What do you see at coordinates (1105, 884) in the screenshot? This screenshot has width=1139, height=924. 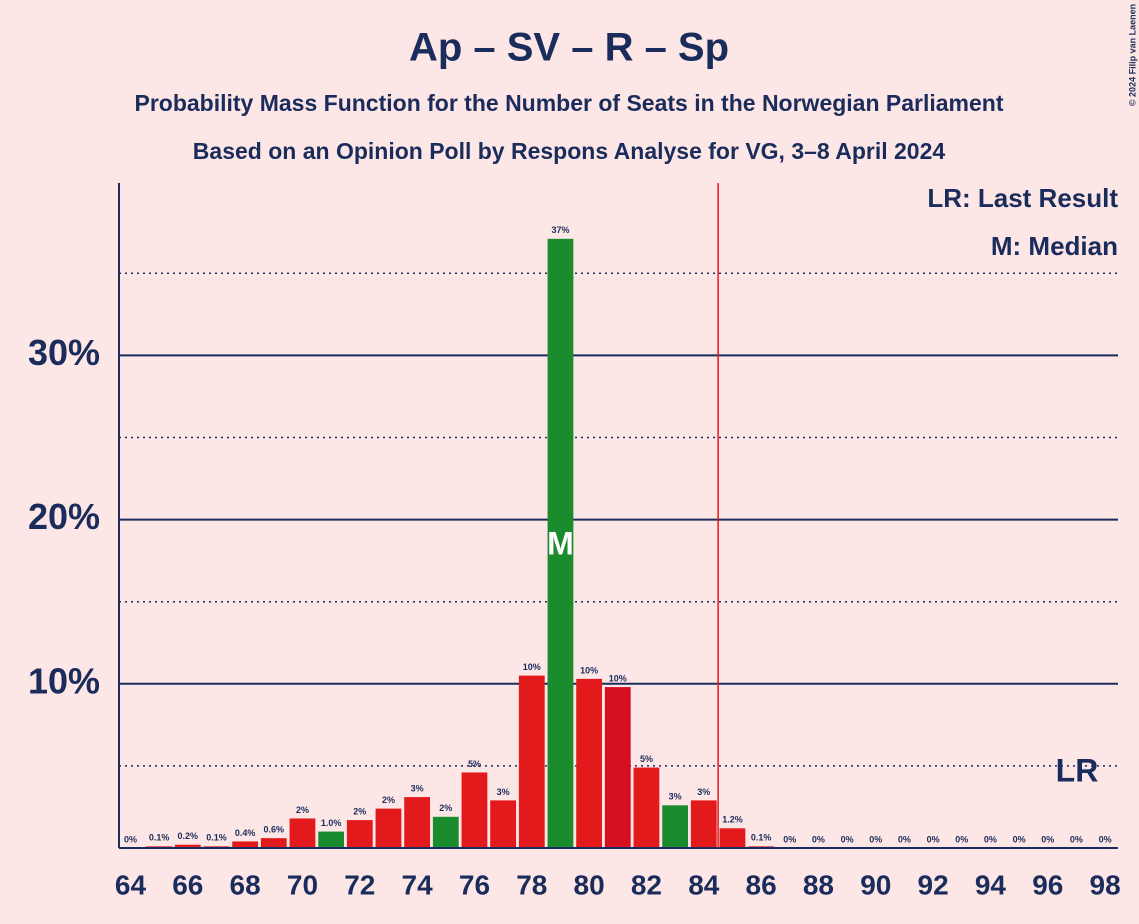 I see `x-tick-label: 98` at bounding box center [1105, 884].